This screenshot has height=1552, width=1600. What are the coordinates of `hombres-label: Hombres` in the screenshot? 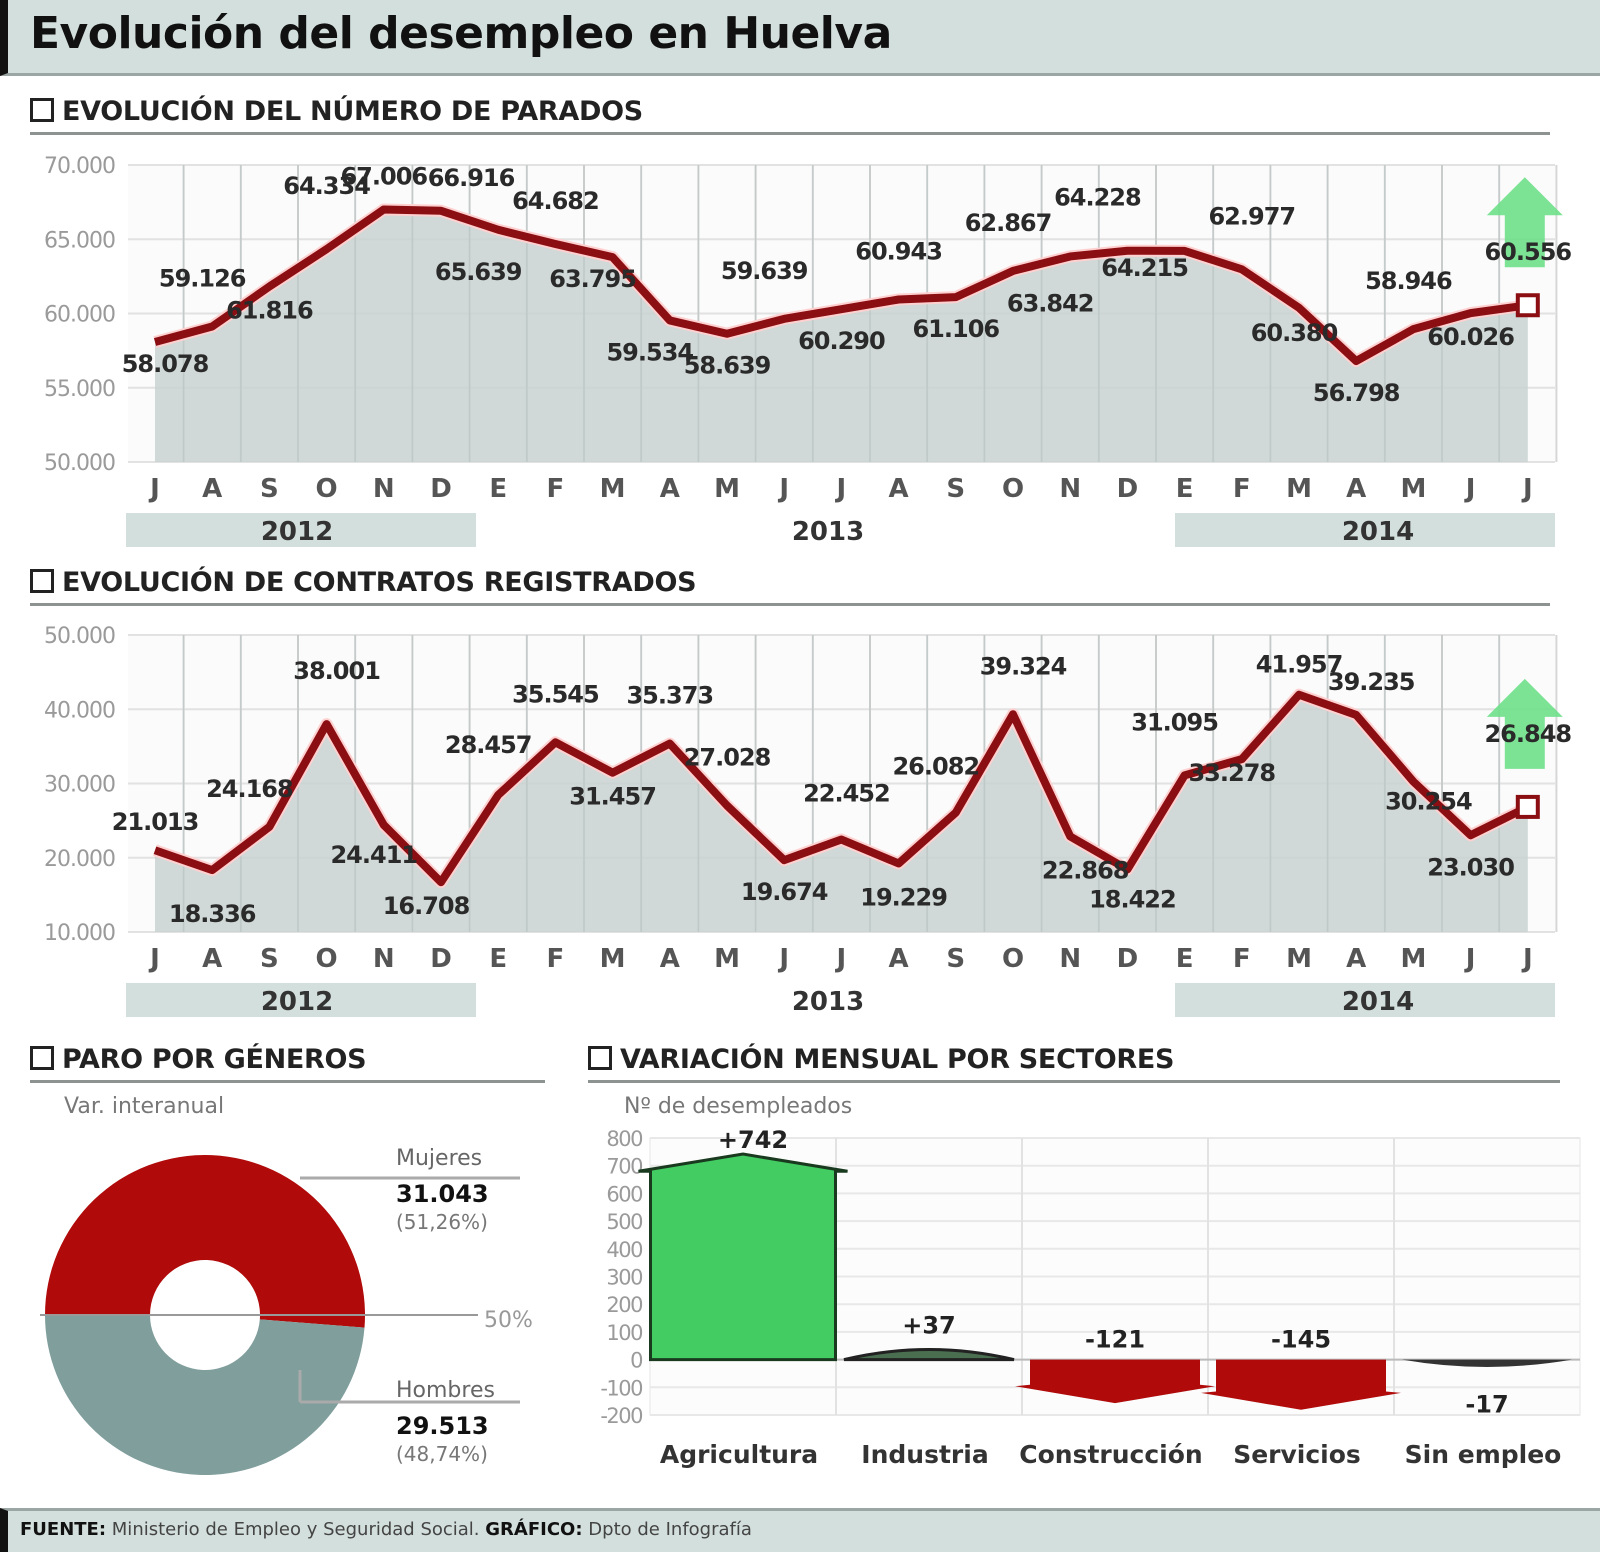 It's located at (445, 1390).